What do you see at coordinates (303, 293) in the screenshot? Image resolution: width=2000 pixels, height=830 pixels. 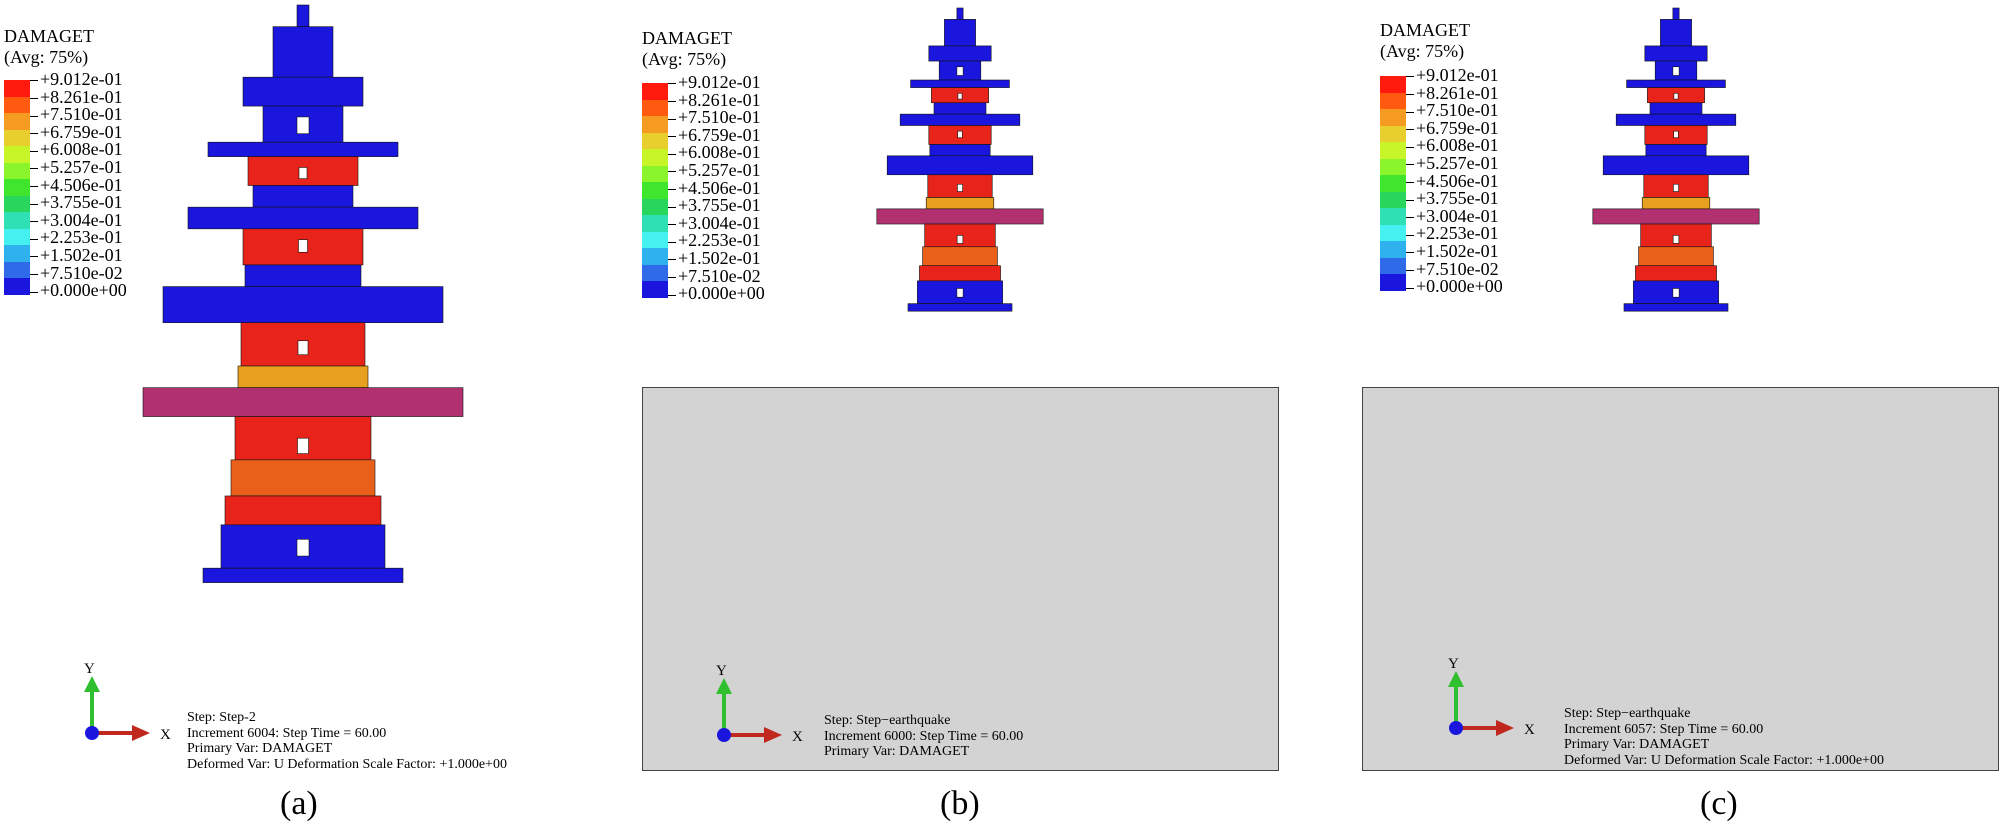 I see `pagoda-a` at bounding box center [303, 293].